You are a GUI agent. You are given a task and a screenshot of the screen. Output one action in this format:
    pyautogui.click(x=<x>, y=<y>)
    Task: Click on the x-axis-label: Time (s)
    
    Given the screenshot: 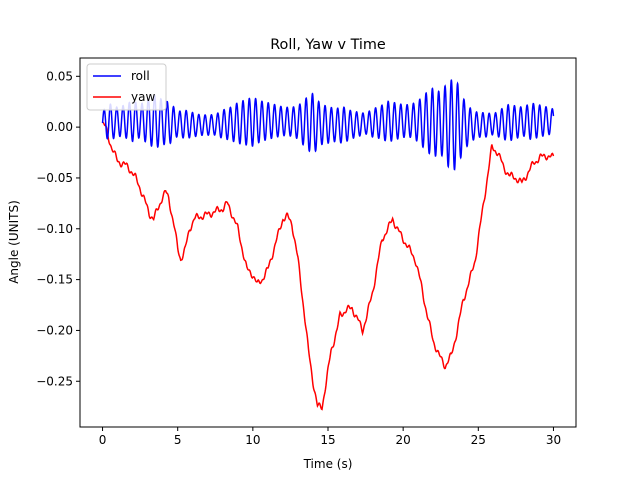 What is the action you would take?
    pyautogui.click(x=328, y=464)
    